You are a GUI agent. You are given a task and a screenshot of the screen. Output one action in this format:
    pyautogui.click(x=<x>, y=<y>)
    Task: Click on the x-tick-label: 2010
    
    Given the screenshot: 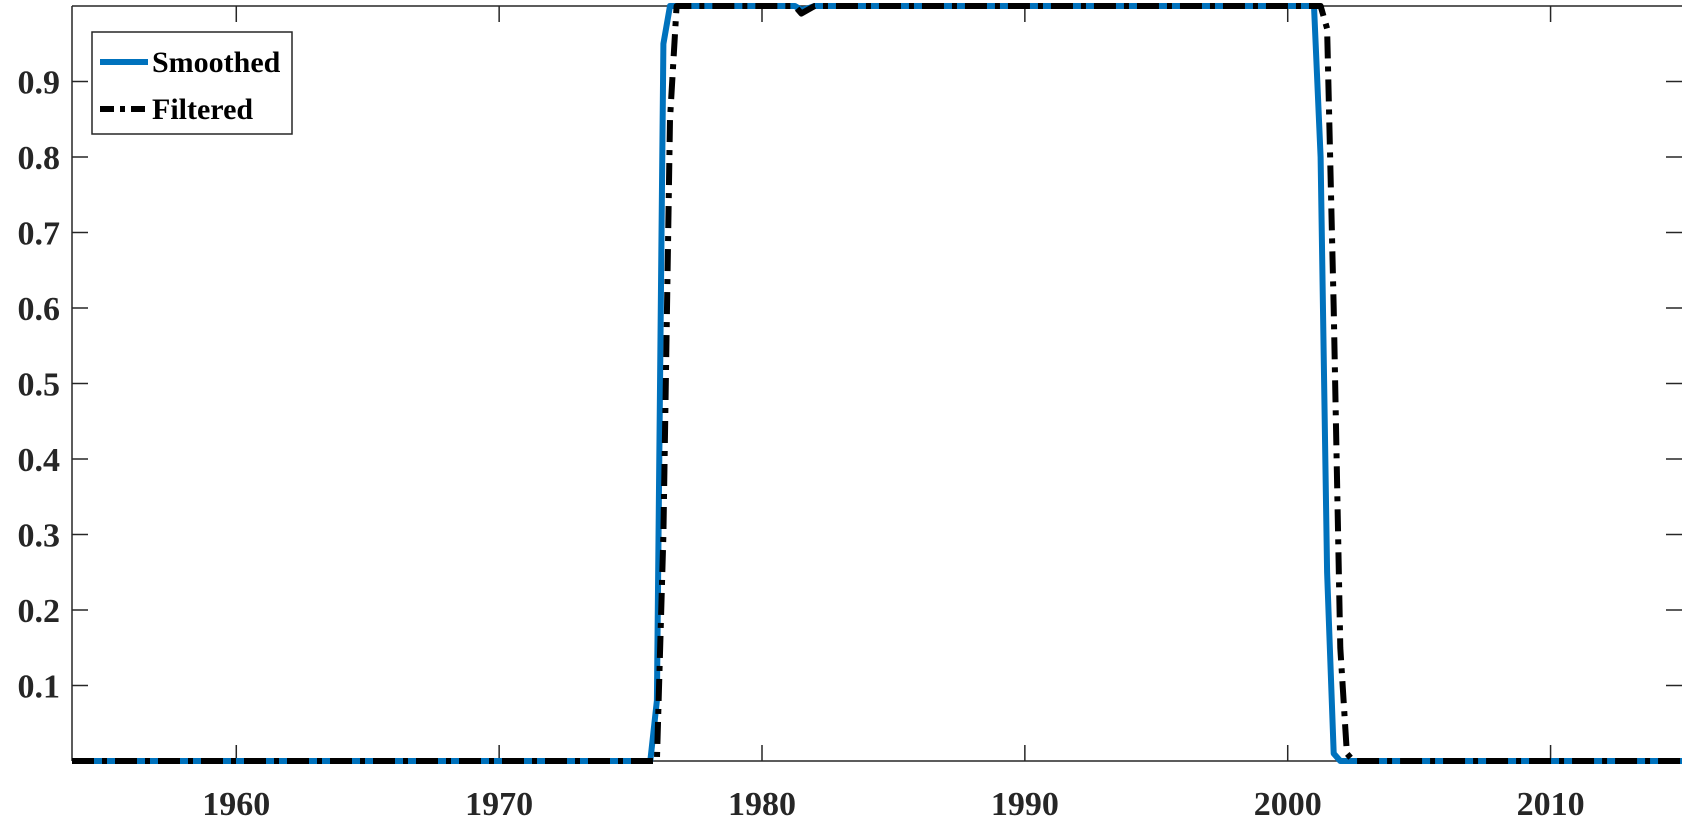 What is the action you would take?
    pyautogui.click(x=1551, y=804)
    